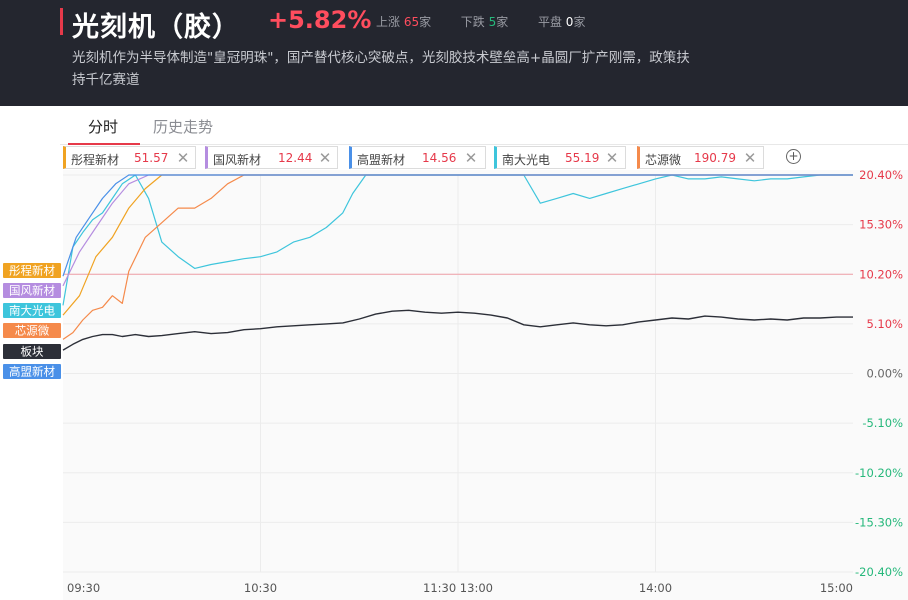 Image resolution: width=908 pixels, height=600 pixels. What do you see at coordinates (492, 22) in the screenshot?
I see `down-count: 5` at bounding box center [492, 22].